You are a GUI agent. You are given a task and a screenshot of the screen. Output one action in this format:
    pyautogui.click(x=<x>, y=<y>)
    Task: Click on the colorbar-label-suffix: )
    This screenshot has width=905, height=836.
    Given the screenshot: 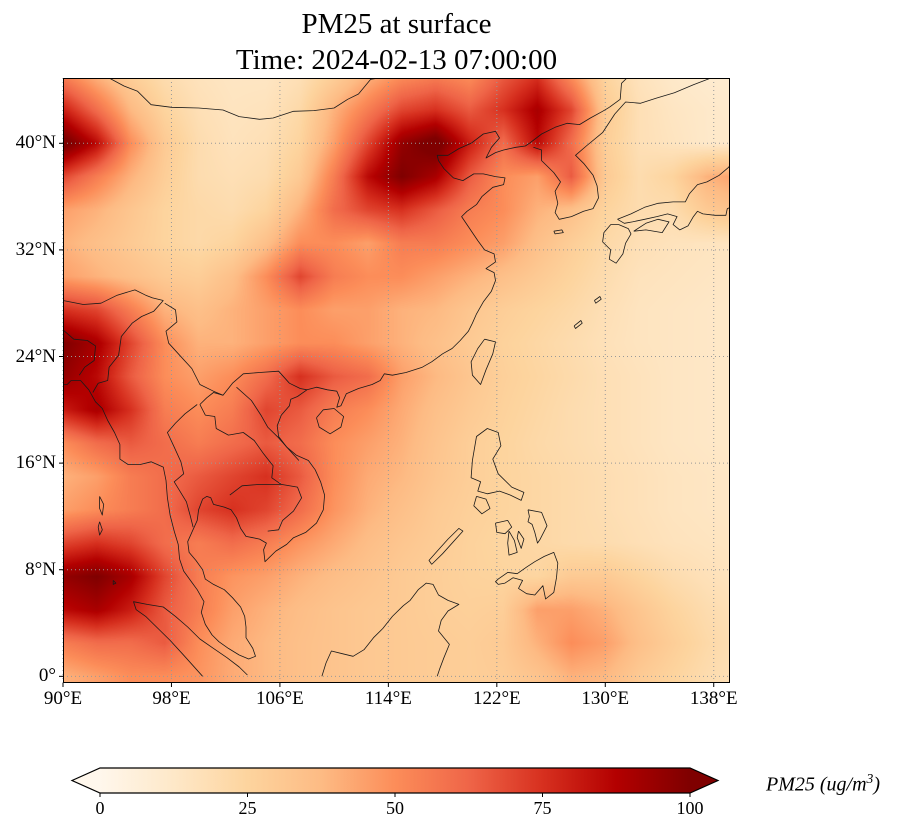 What is the action you would take?
    pyautogui.click(x=877, y=784)
    